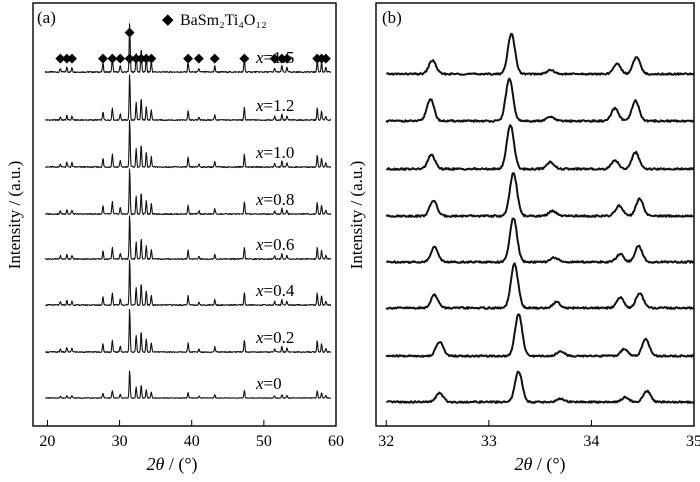 The width and height of the screenshot is (700, 482). I want to click on panel-a-x-tick-label: 50, so click(264, 441).